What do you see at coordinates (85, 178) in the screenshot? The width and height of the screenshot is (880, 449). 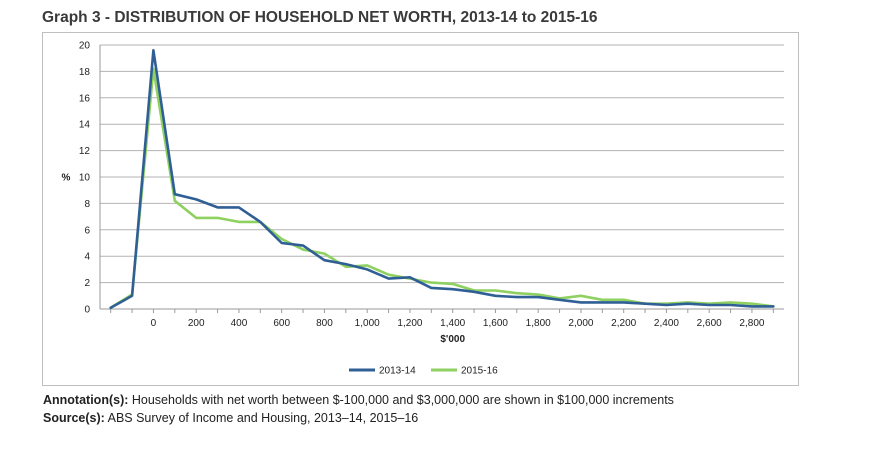 I see `y-tick-label: 10` at bounding box center [85, 178].